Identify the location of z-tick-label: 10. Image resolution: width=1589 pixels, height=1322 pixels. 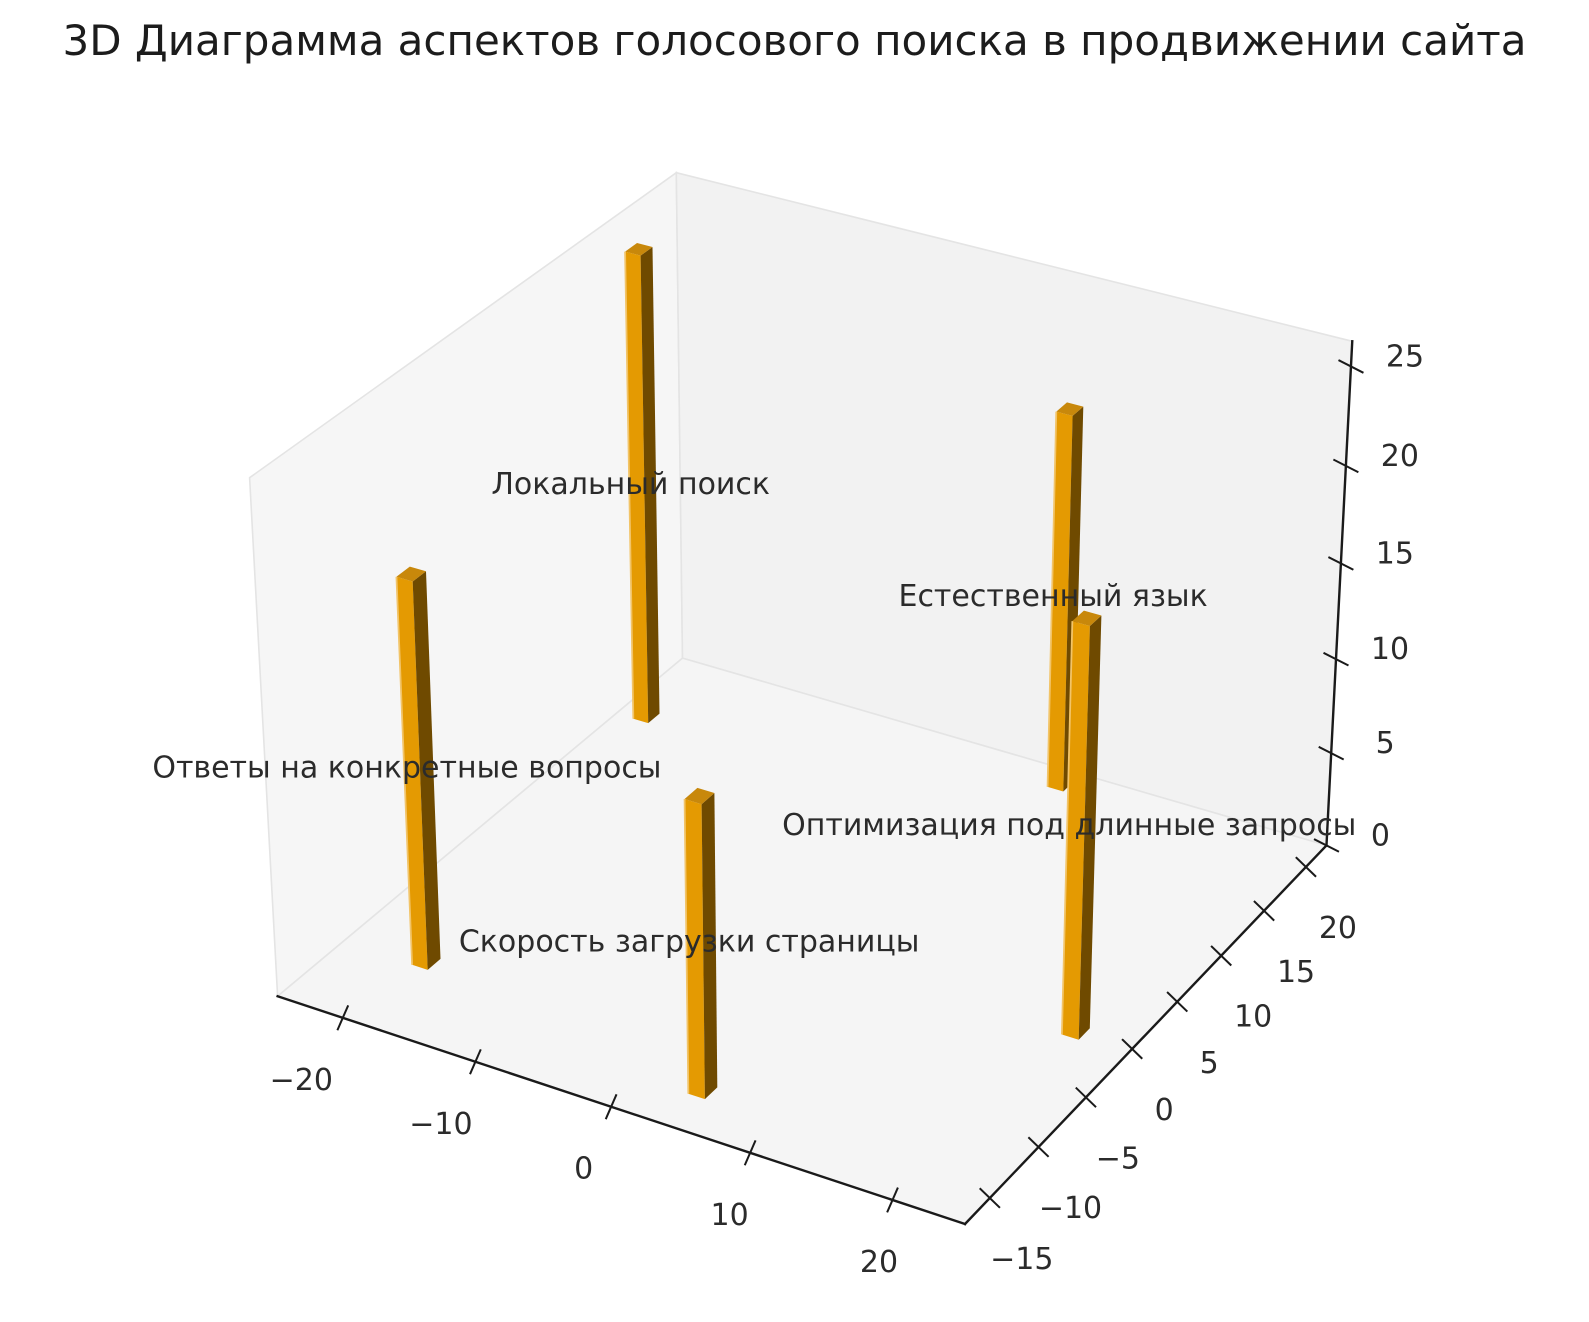
(1390, 649).